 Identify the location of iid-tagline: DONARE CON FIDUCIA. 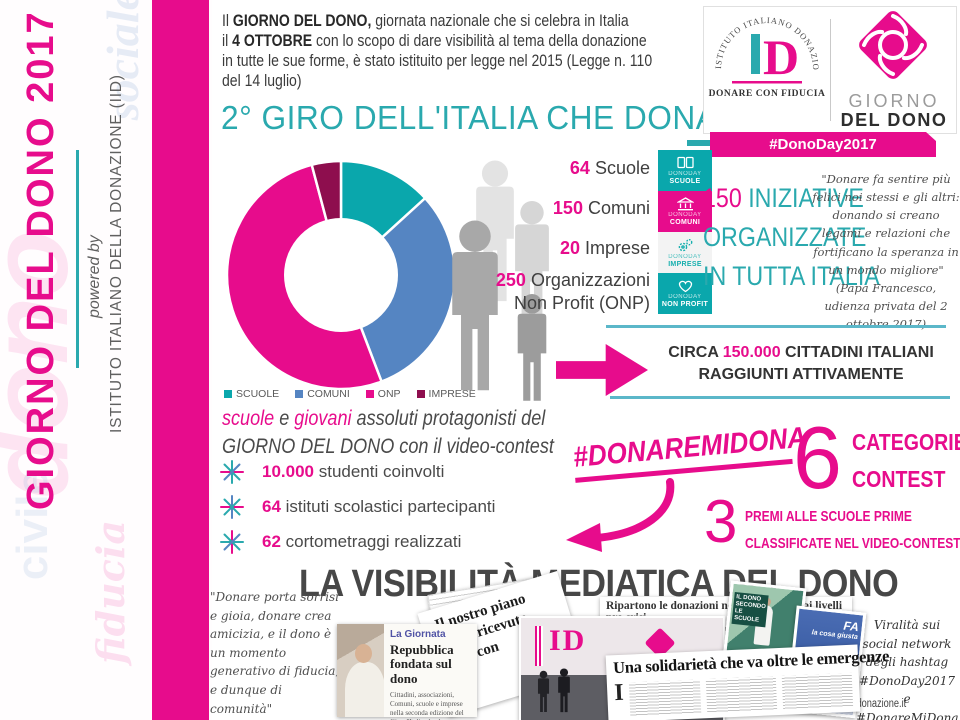
(767, 94).